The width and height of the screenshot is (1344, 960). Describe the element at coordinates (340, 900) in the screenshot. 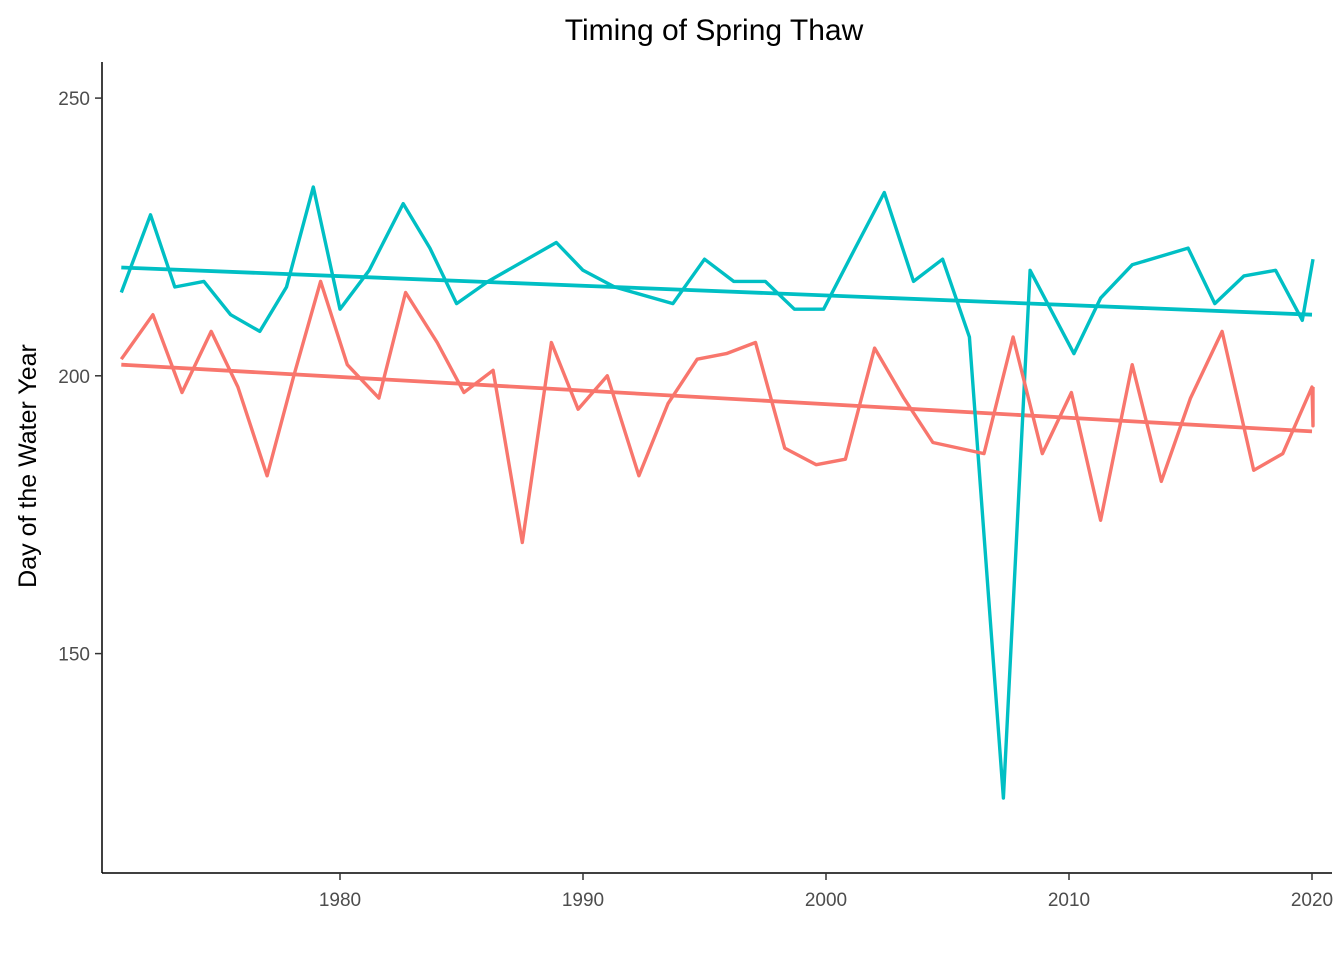

I see `x-tick-label: 1980` at that location.